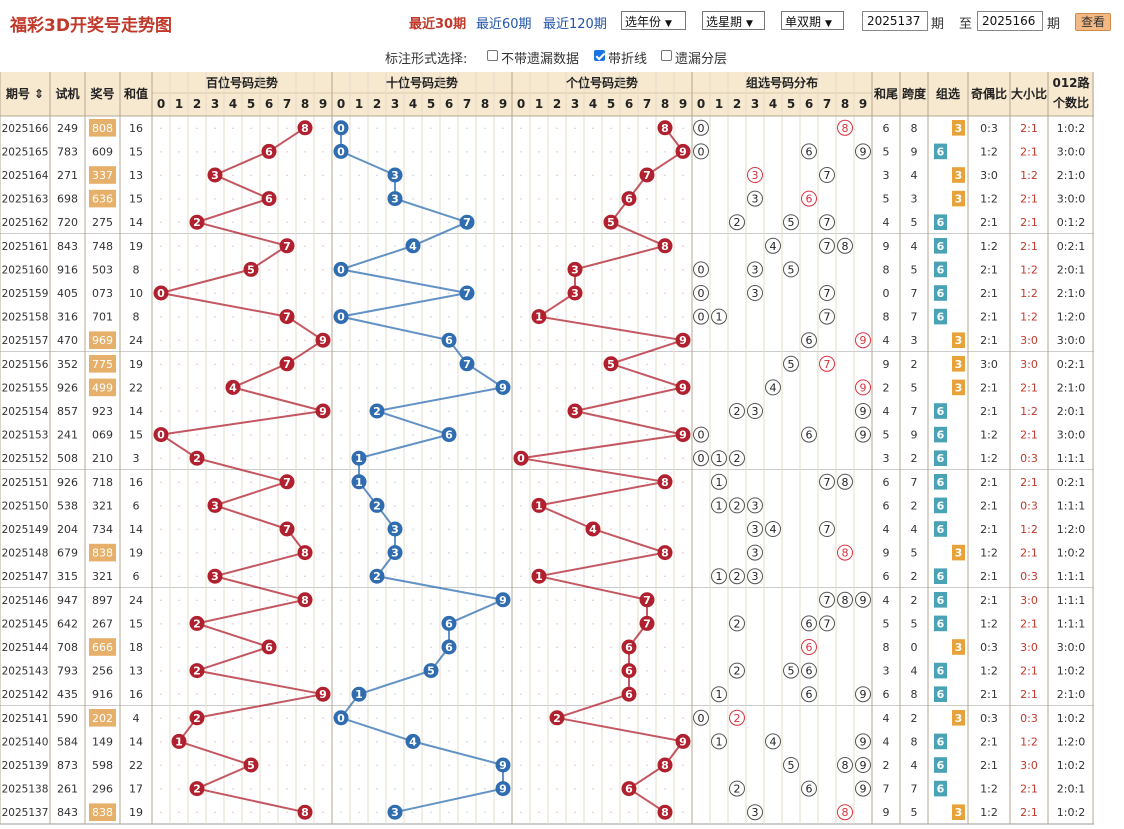 Image resolution: width=1124 pixels, height=829 pixels. What do you see at coordinates (683, 435) in the screenshot?
I see `digit-ball-label: 9` at bounding box center [683, 435].